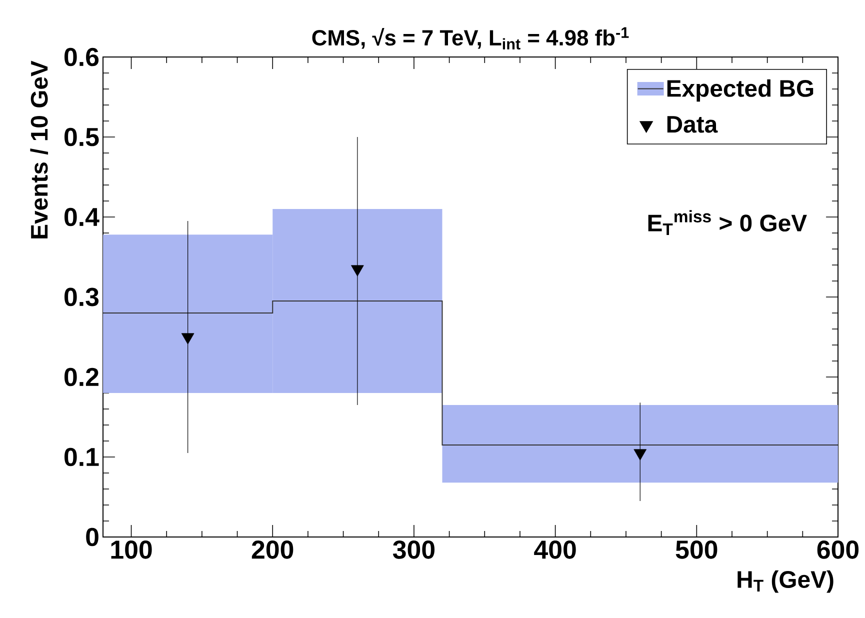 This screenshot has width=865, height=618. I want to click on annotation: E$_{T}$$^{miss}$ > 0 GeV, so click(727, 223).